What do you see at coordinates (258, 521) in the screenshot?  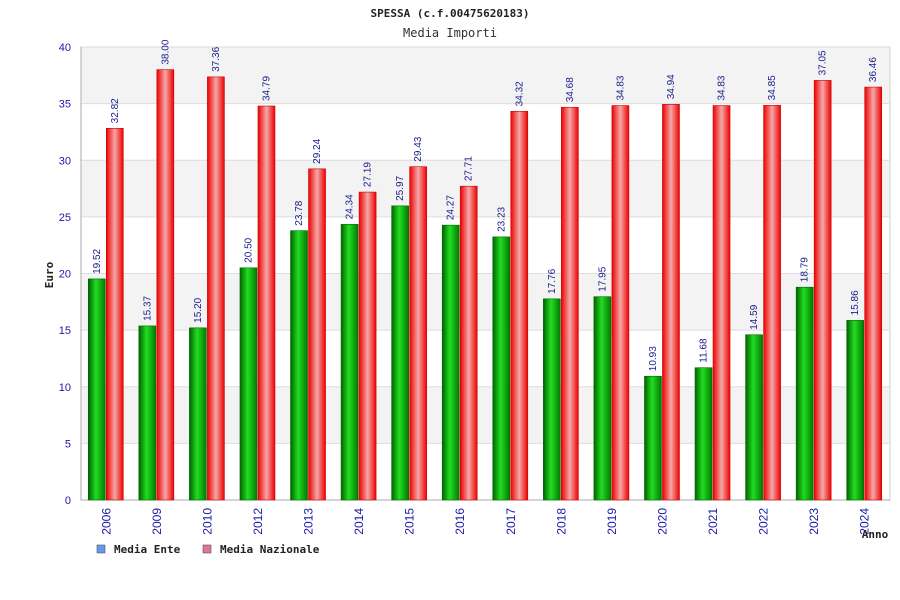 I see `x-tick-label: 2012` at bounding box center [258, 521].